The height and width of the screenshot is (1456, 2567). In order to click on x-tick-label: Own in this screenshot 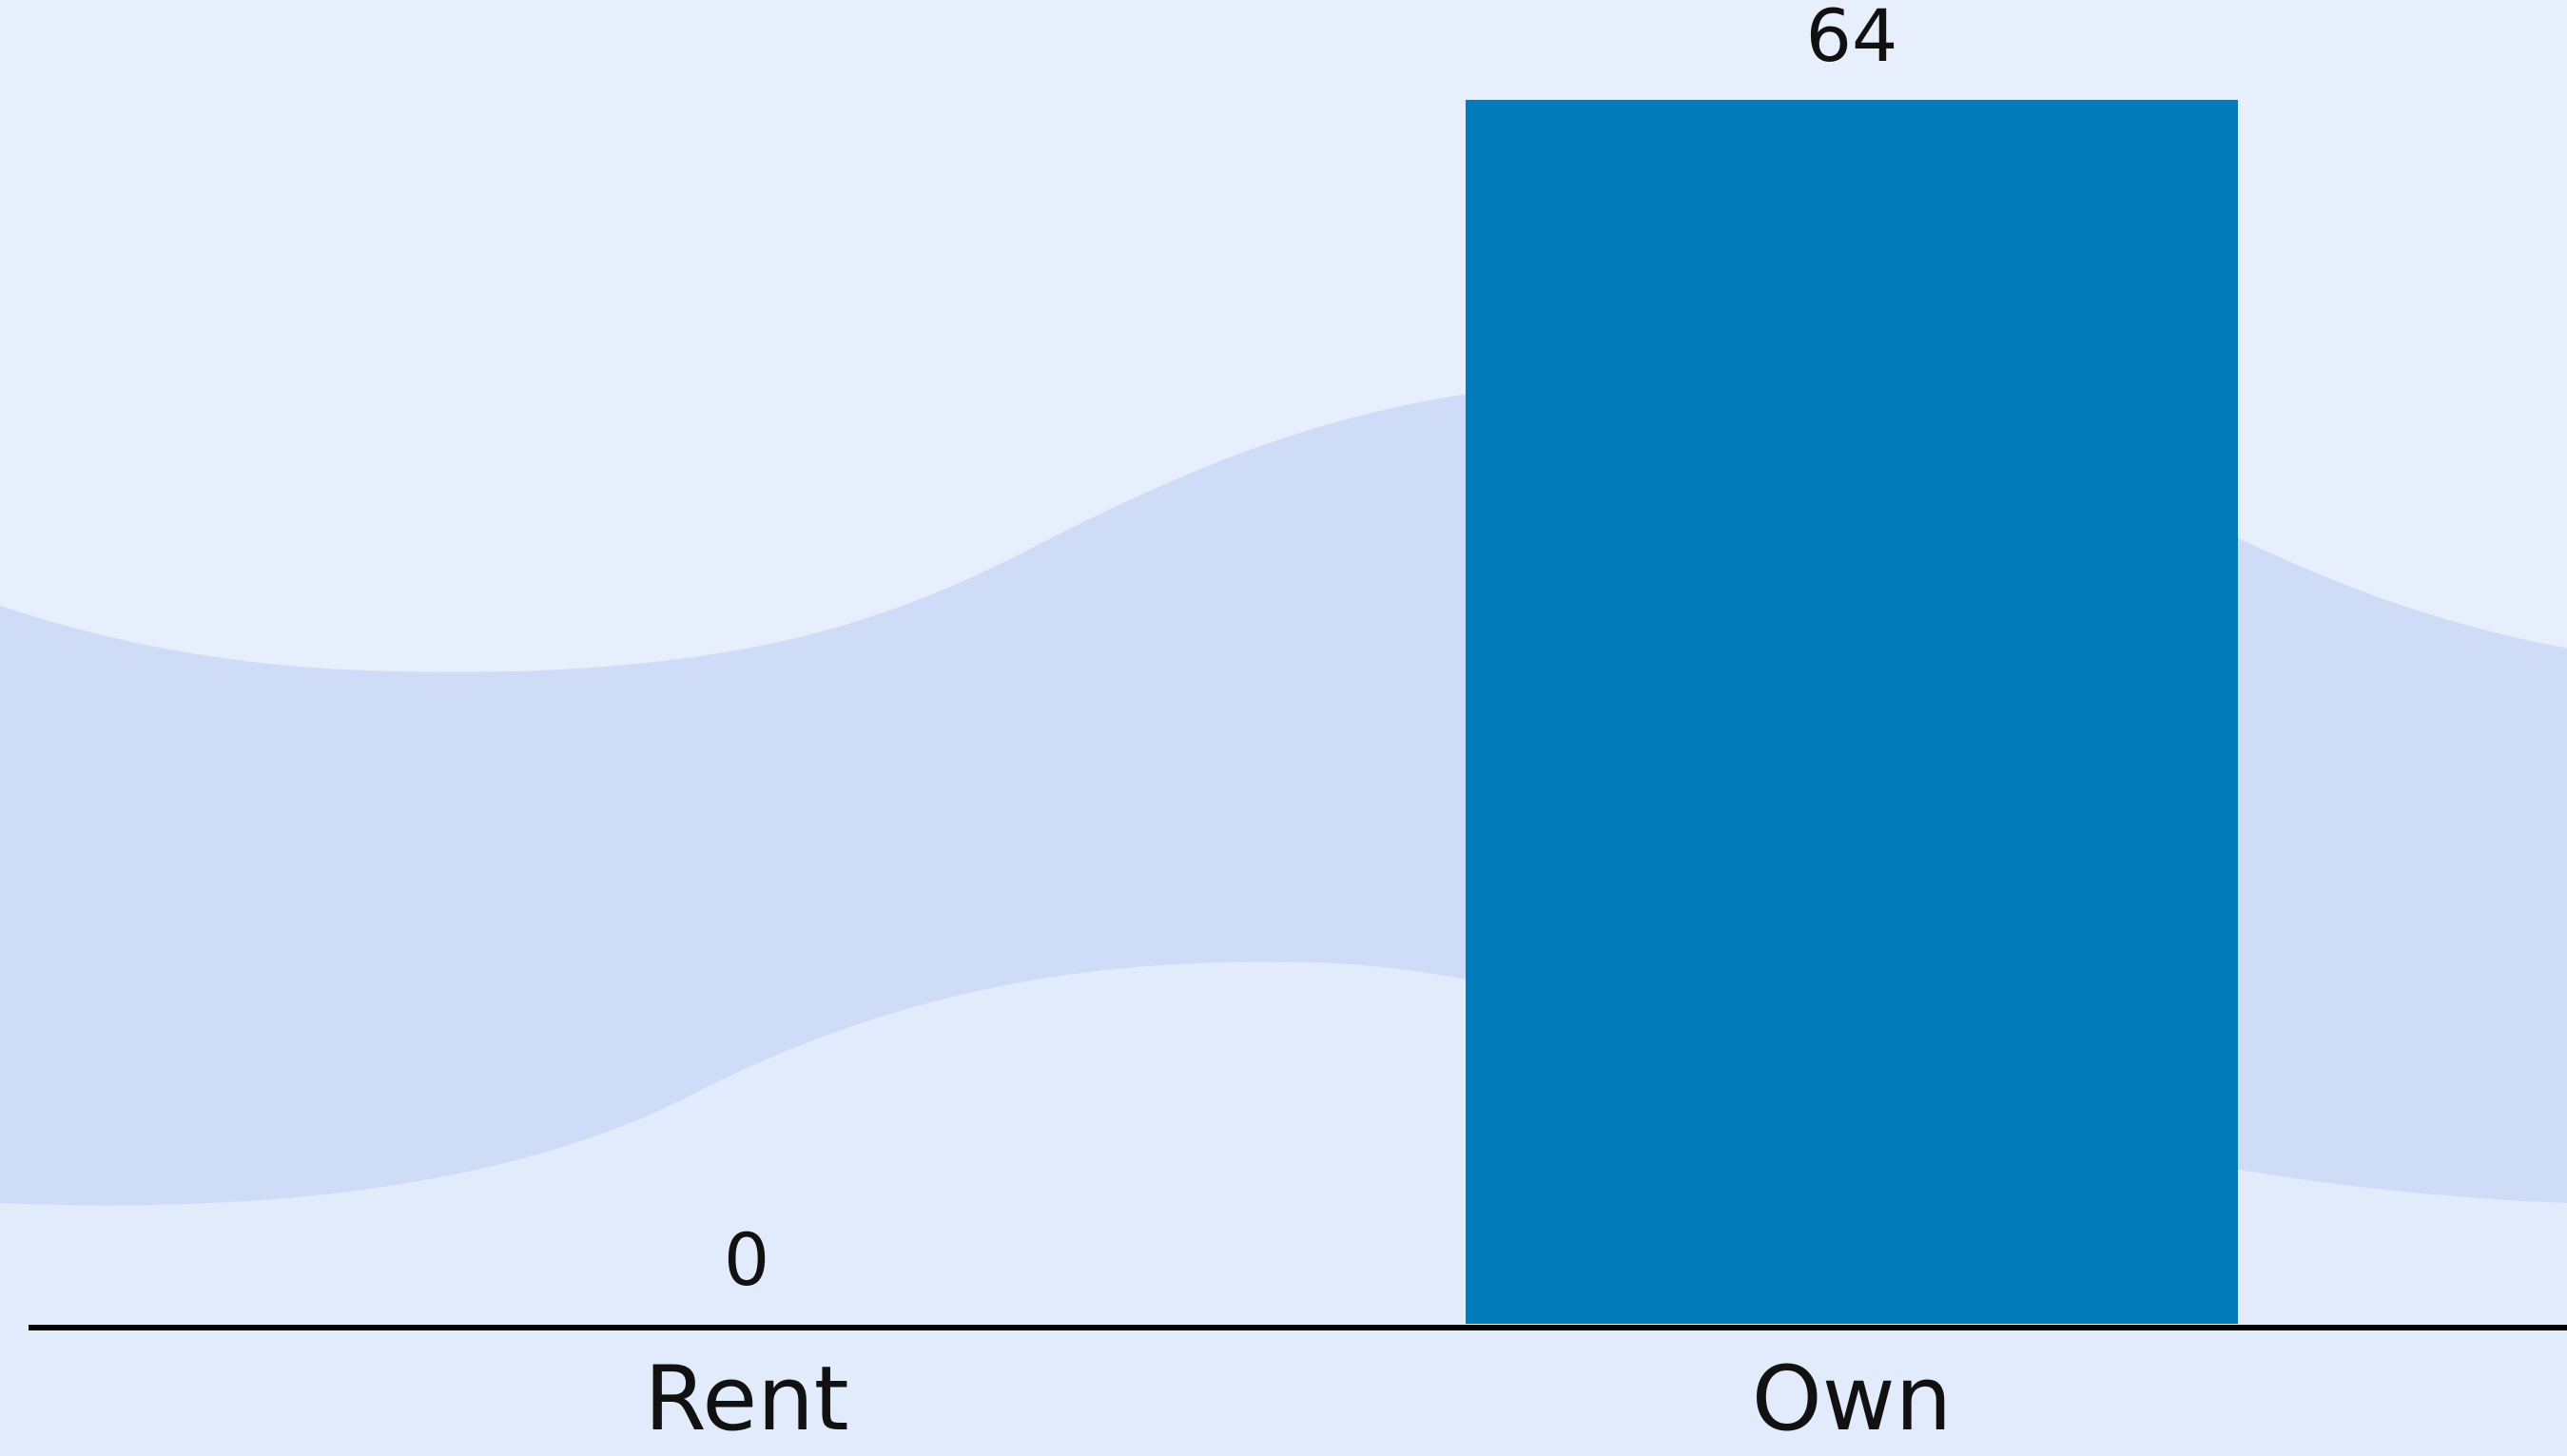, I will do `click(1852, 1400)`.